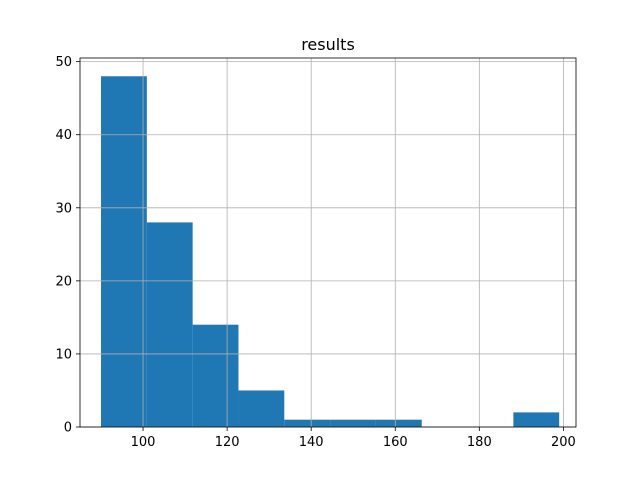 This screenshot has width=640, height=480. Describe the element at coordinates (68, 428) in the screenshot. I see `y-tick-label-0: 0` at that location.